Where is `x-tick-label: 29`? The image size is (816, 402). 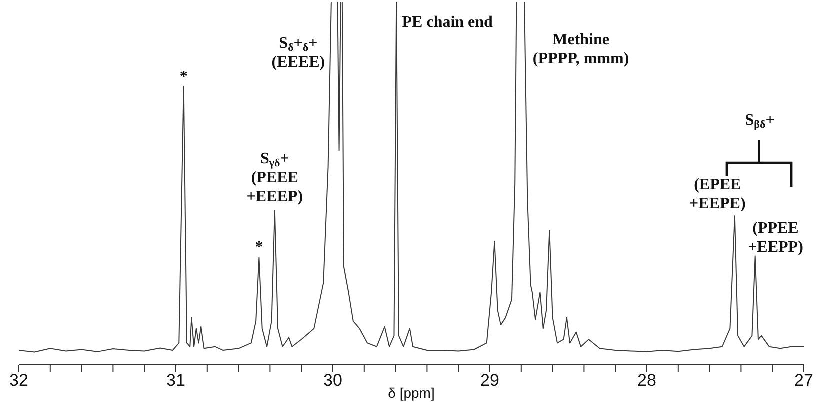
x-tick-label: 29 is located at coordinates (490, 380).